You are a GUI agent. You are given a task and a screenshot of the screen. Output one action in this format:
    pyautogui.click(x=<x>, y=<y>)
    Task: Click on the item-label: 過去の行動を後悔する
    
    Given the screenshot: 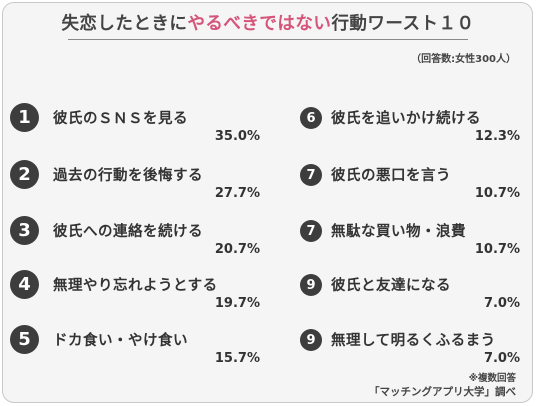 What is the action you would take?
    pyautogui.click(x=128, y=176)
    